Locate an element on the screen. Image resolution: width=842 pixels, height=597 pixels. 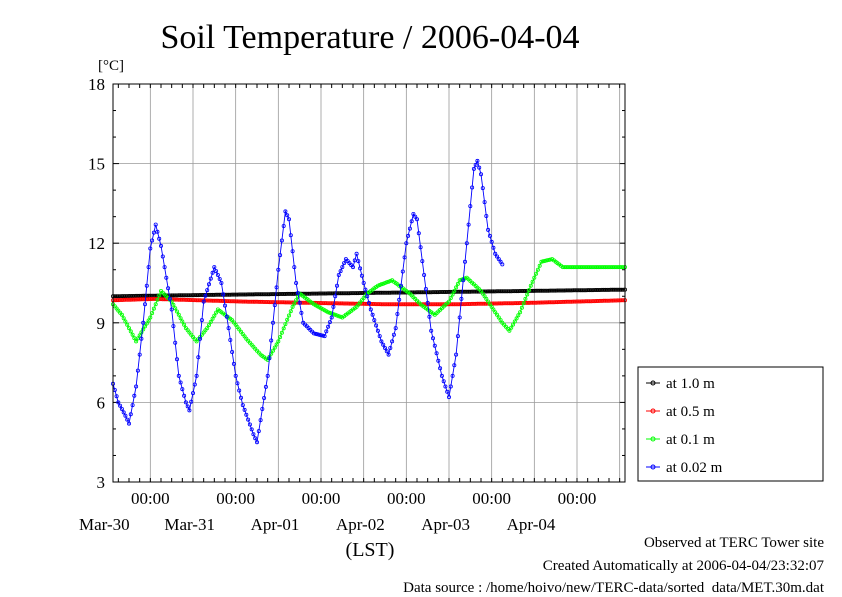
x-tick-date-label: Apr-04 is located at coordinates (531, 524).